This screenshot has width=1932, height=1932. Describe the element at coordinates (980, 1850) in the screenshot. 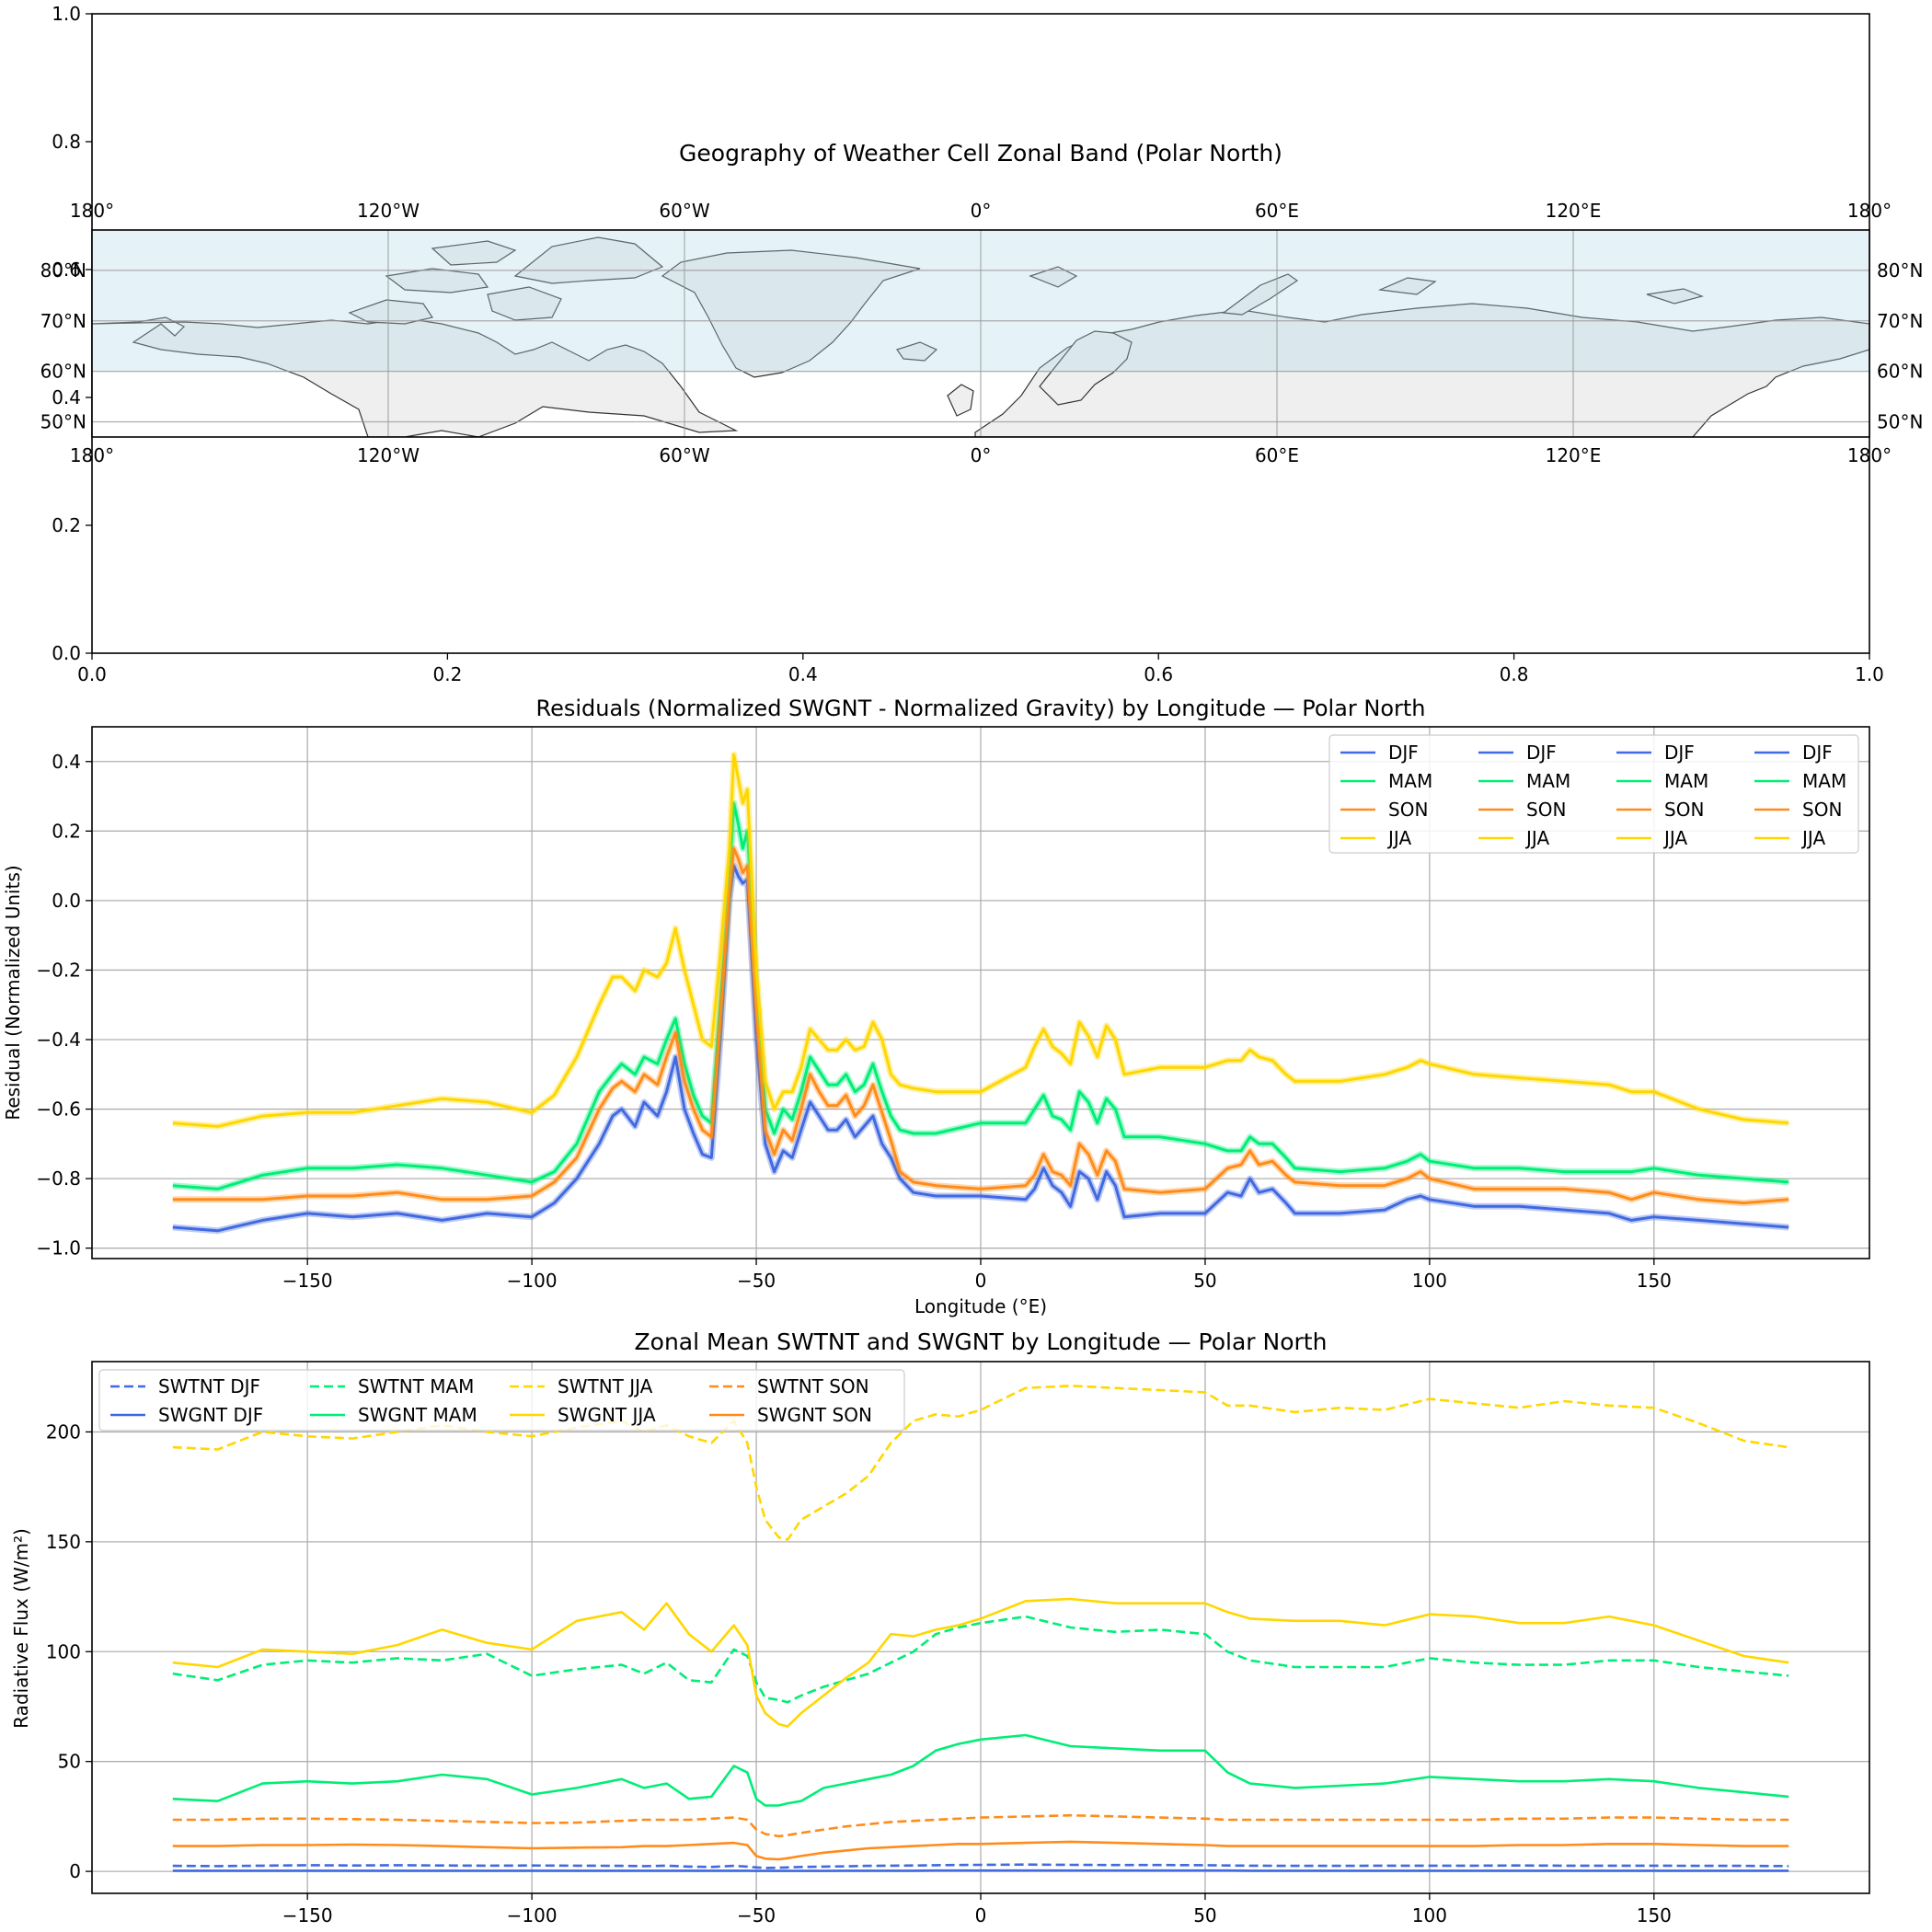

I see `series-line-swgnt-son` at that location.